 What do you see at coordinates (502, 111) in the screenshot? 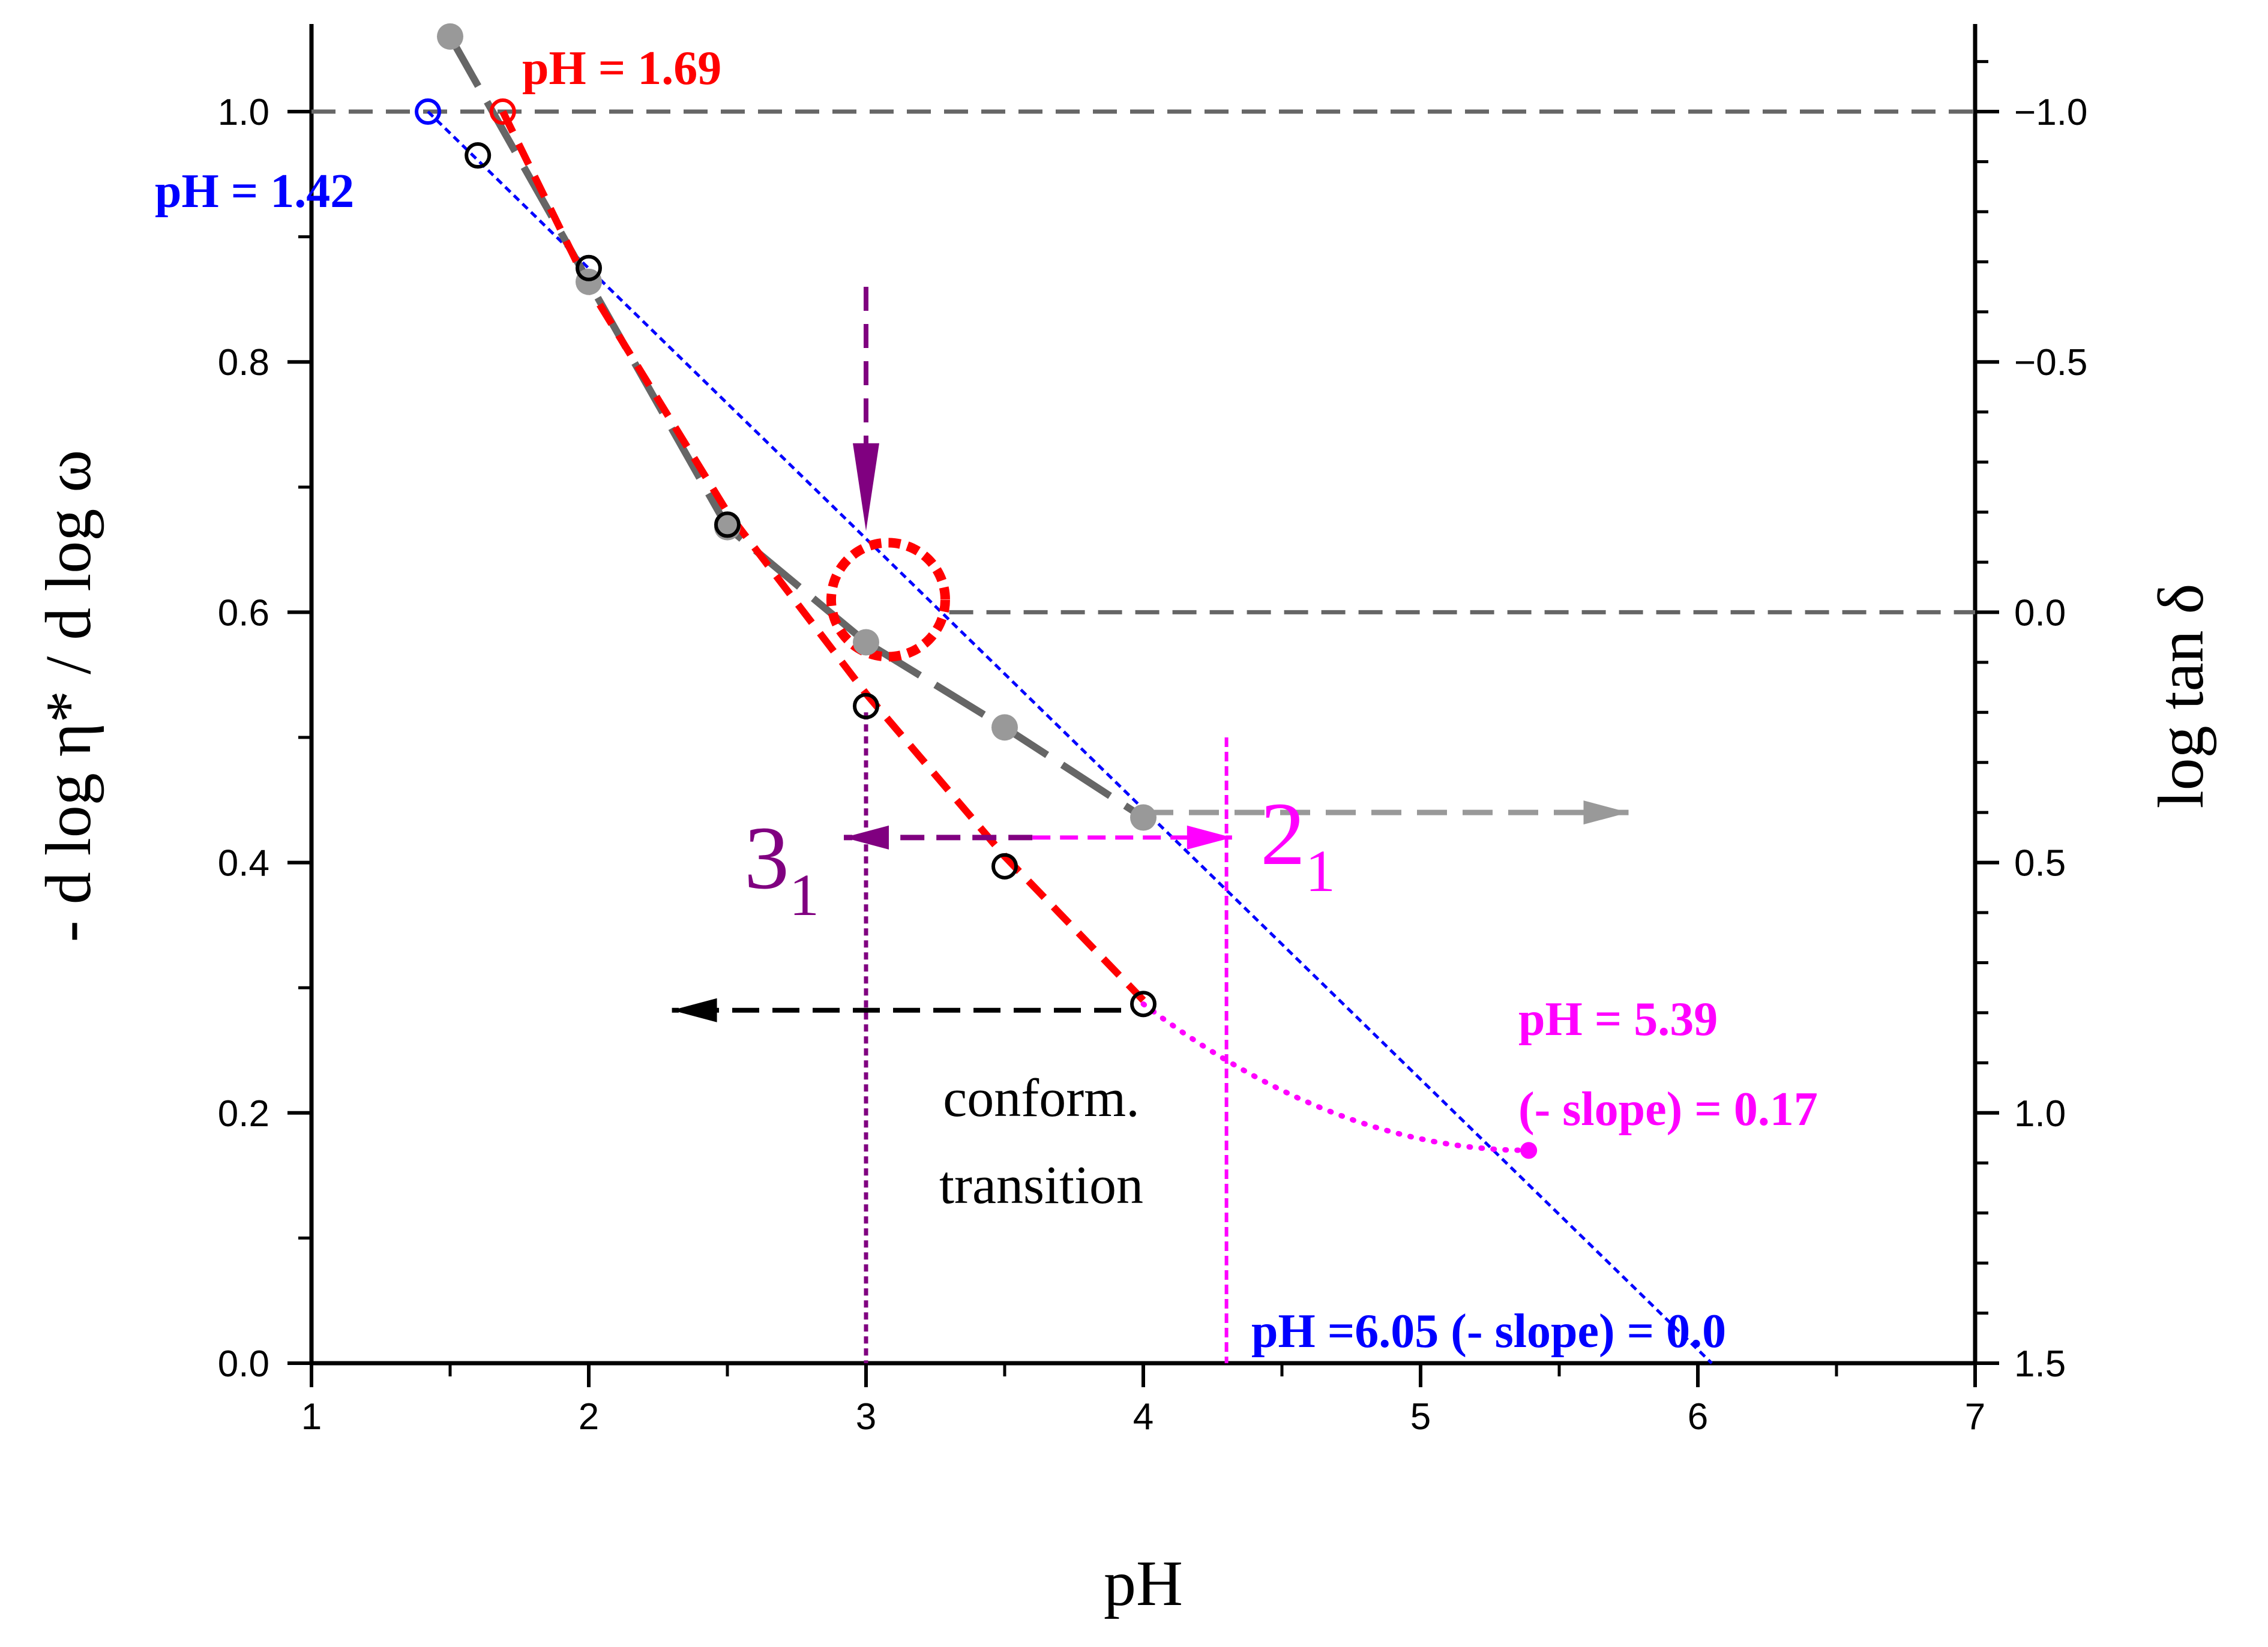
I see `red-endpoint` at bounding box center [502, 111].